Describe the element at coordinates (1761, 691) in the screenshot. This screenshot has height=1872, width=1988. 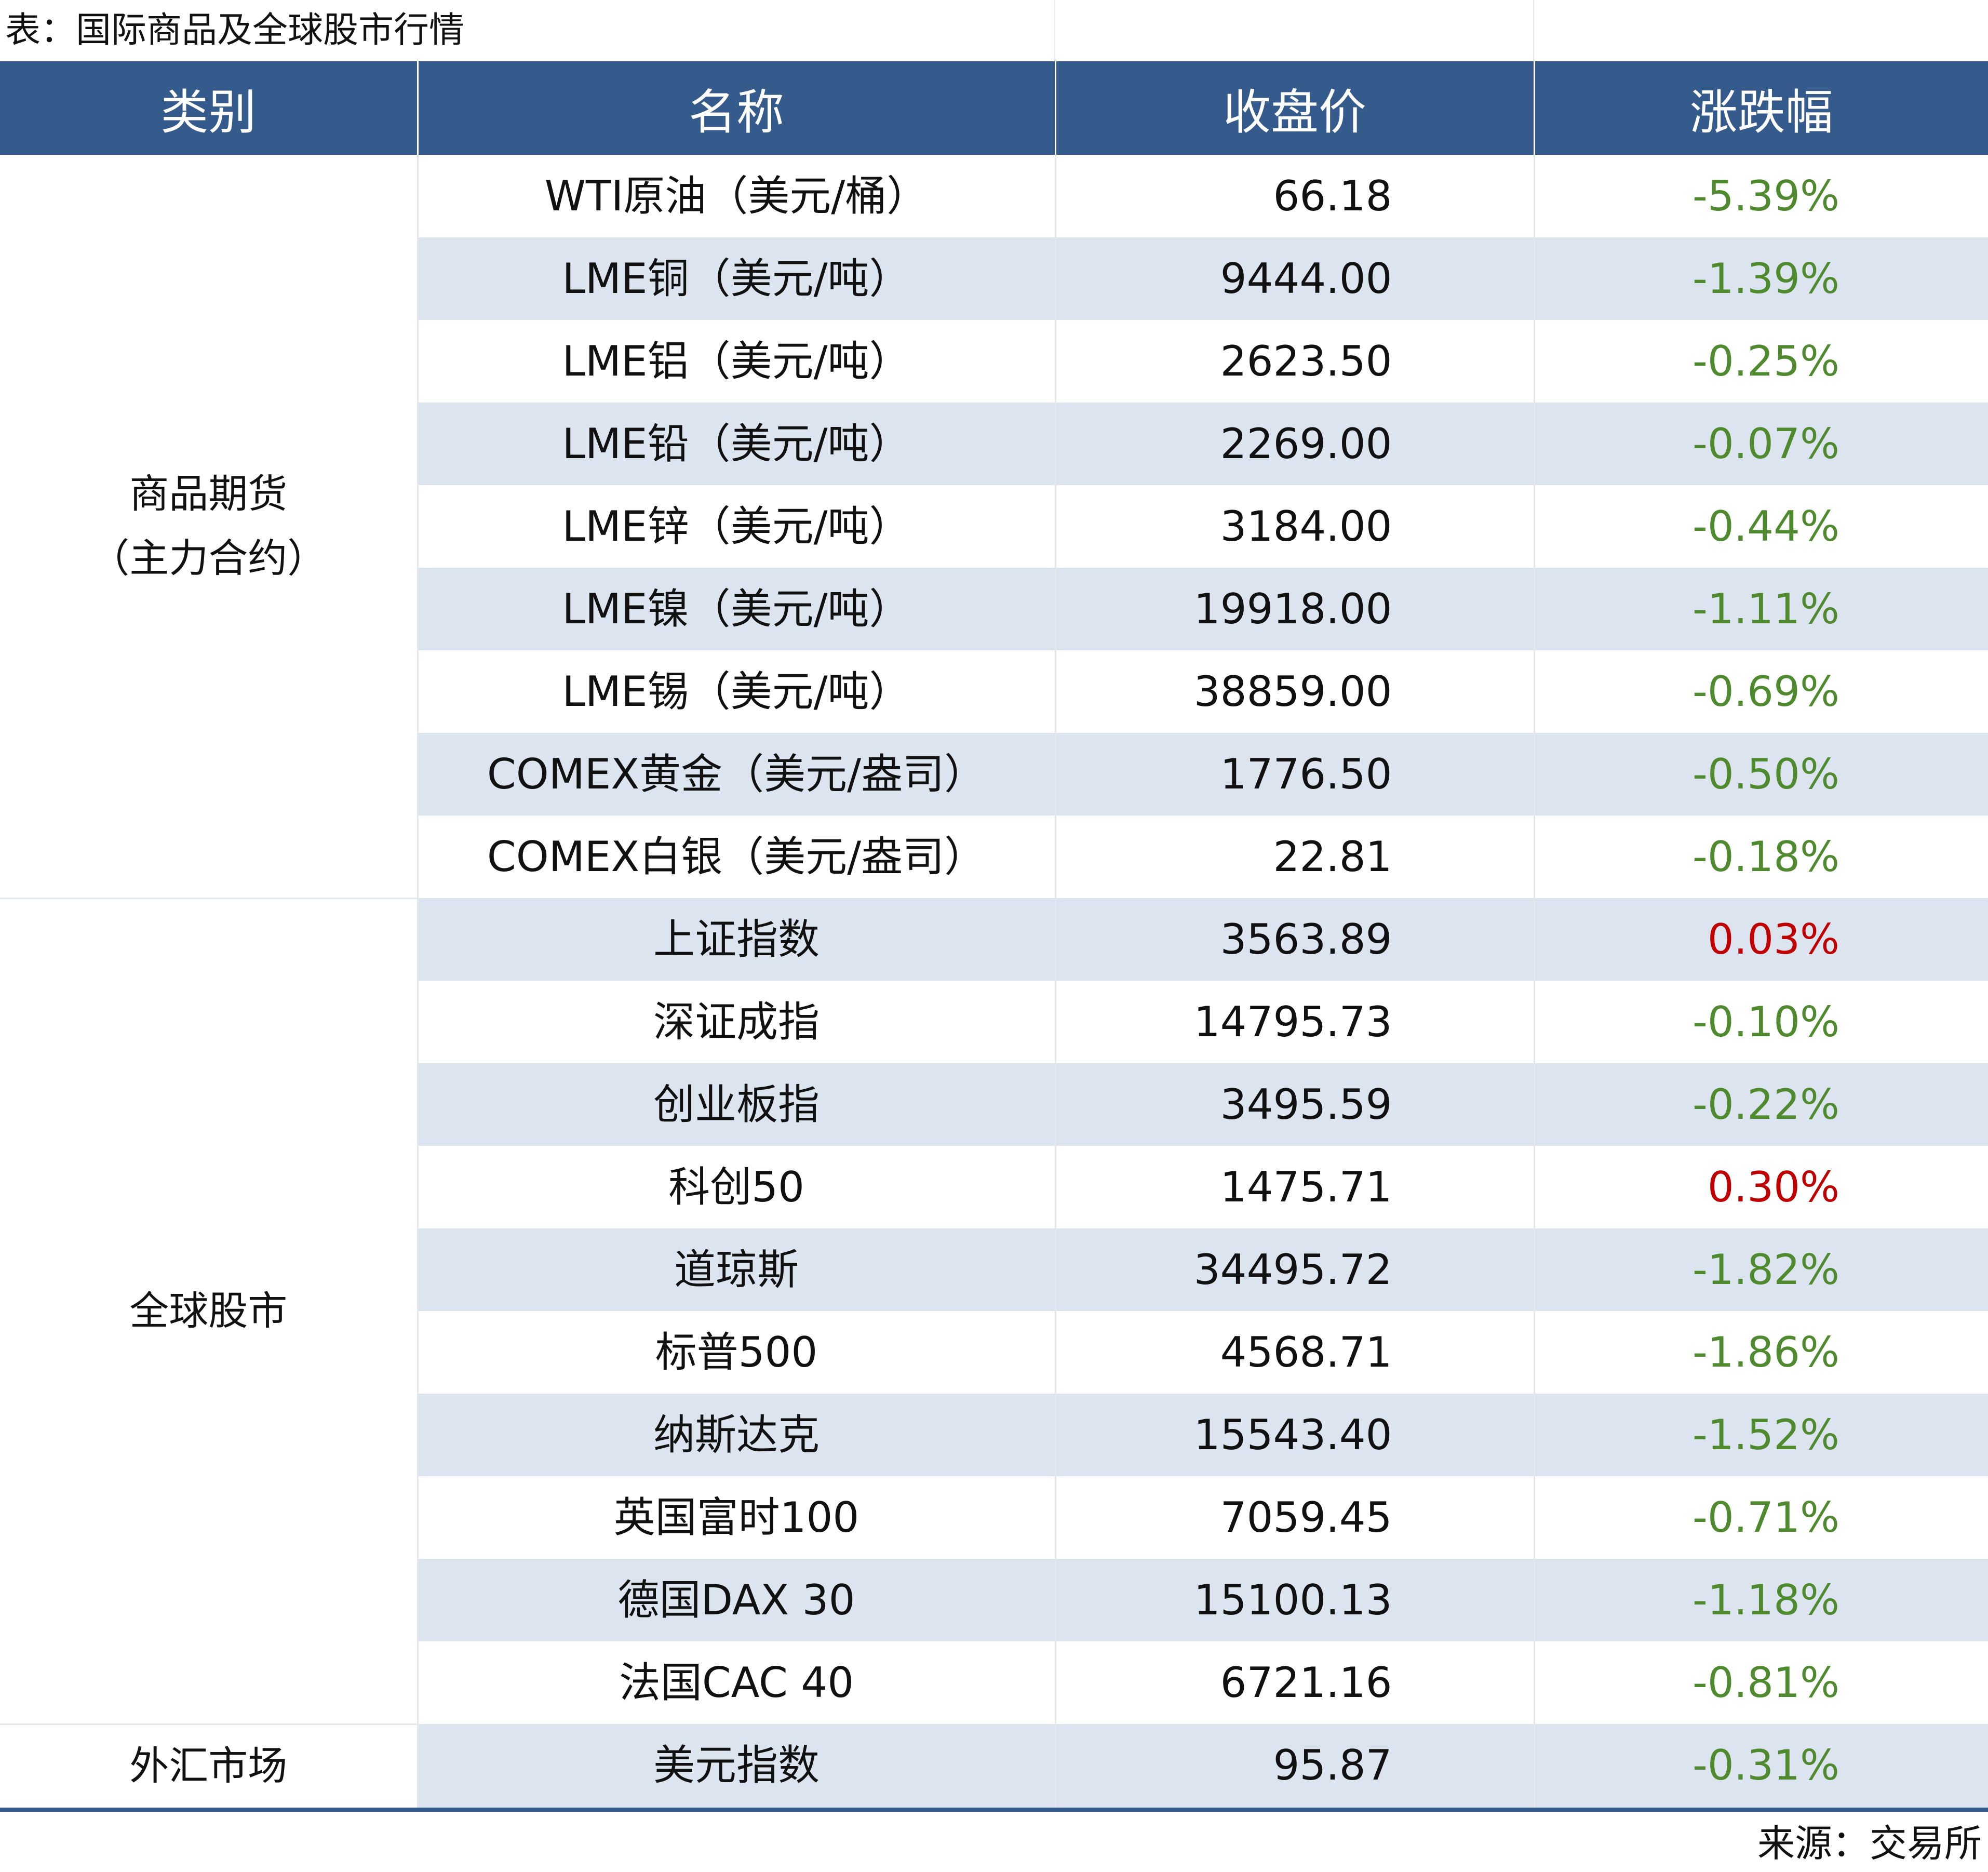
I see `change-percent: -0.69%` at that location.